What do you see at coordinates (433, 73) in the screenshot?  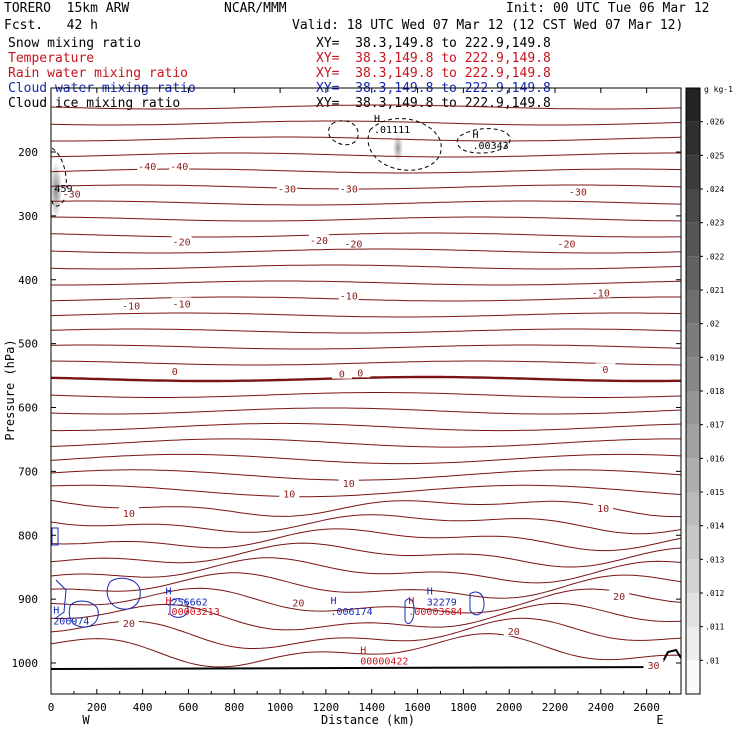 I see `legend-rain-xy: XY= 38.3,149.8 to 222.9,149.8` at bounding box center [433, 73].